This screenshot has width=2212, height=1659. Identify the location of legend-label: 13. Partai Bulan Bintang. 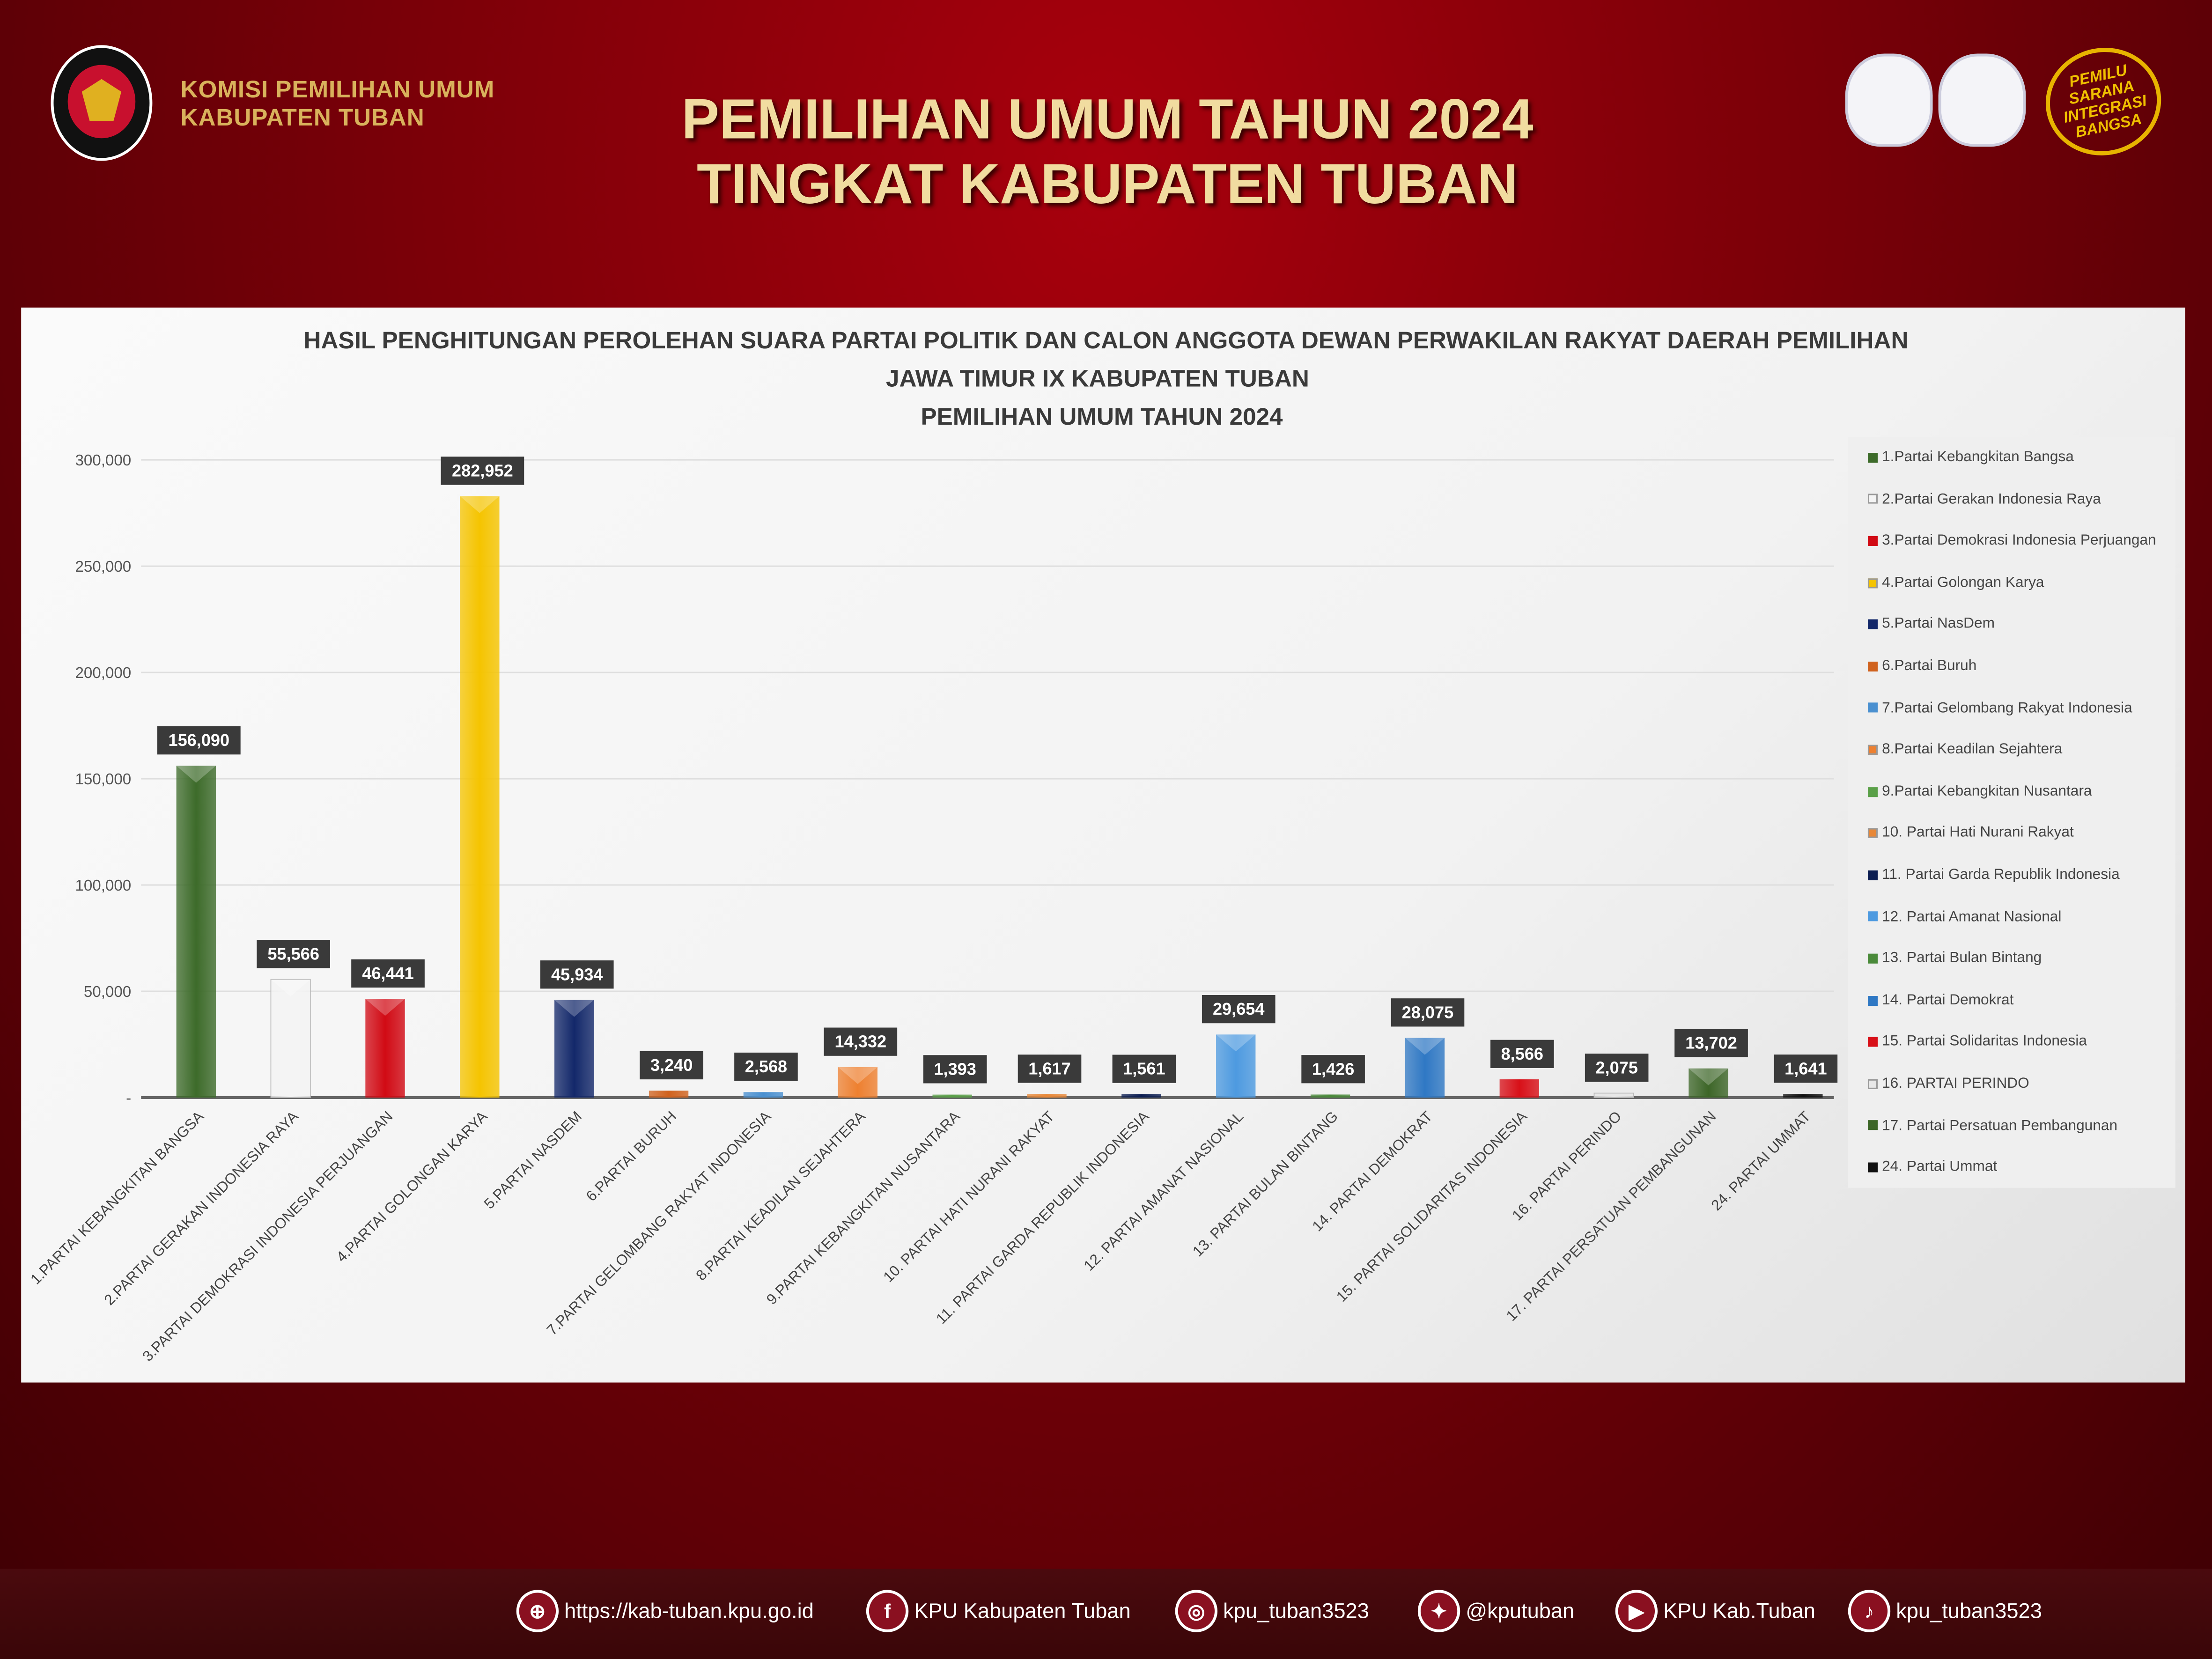
(1962, 959).